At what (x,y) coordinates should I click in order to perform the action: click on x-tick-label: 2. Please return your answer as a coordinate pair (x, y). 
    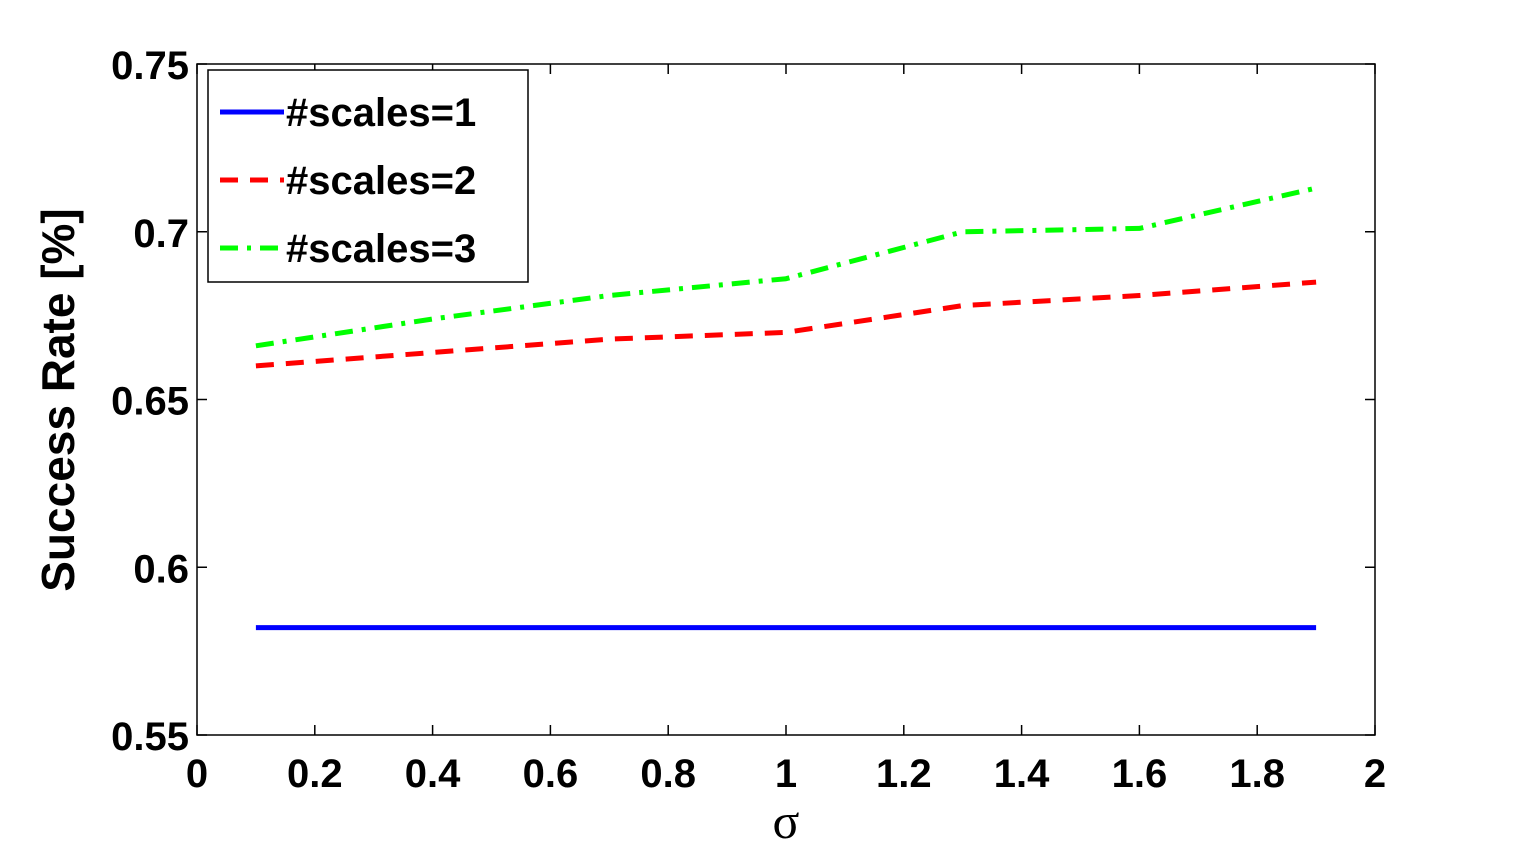
    Looking at the image, I should click on (1375, 774).